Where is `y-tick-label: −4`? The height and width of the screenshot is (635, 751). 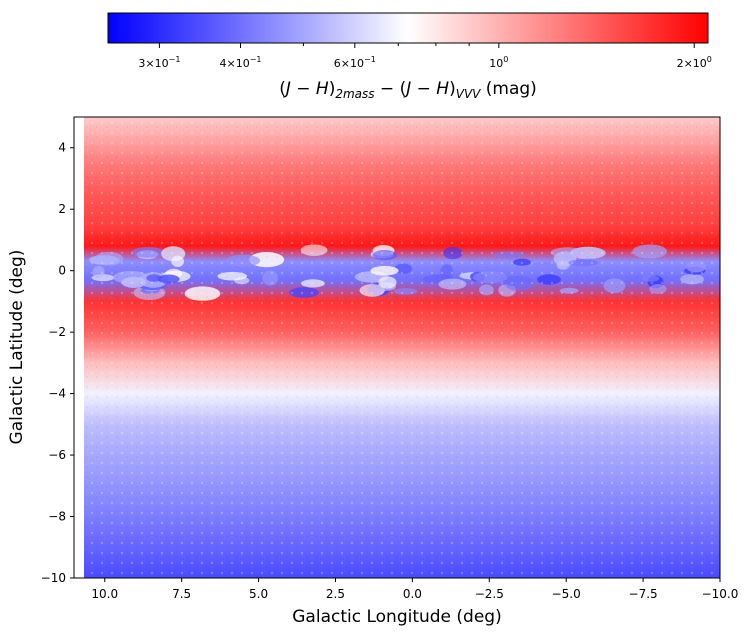
y-tick-label: −4 is located at coordinates (57, 394).